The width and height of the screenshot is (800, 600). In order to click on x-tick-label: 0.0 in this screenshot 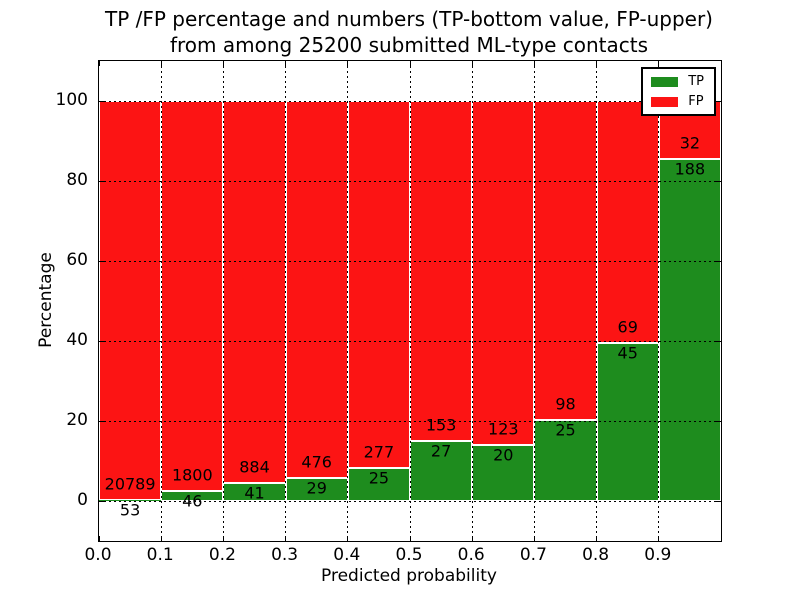, I will do `click(98, 555)`.